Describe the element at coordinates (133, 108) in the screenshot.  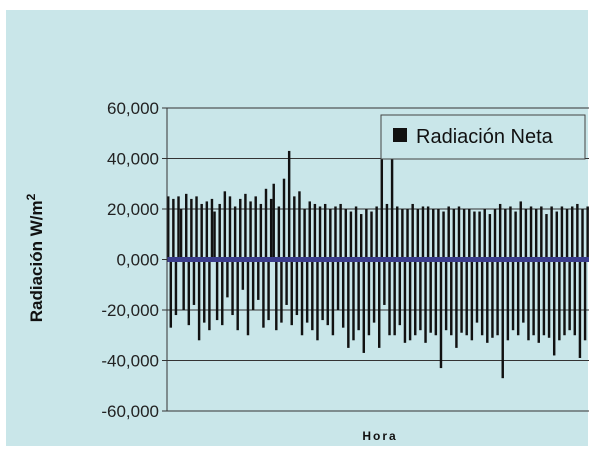
I see `y-tick-label: 60,000` at that location.